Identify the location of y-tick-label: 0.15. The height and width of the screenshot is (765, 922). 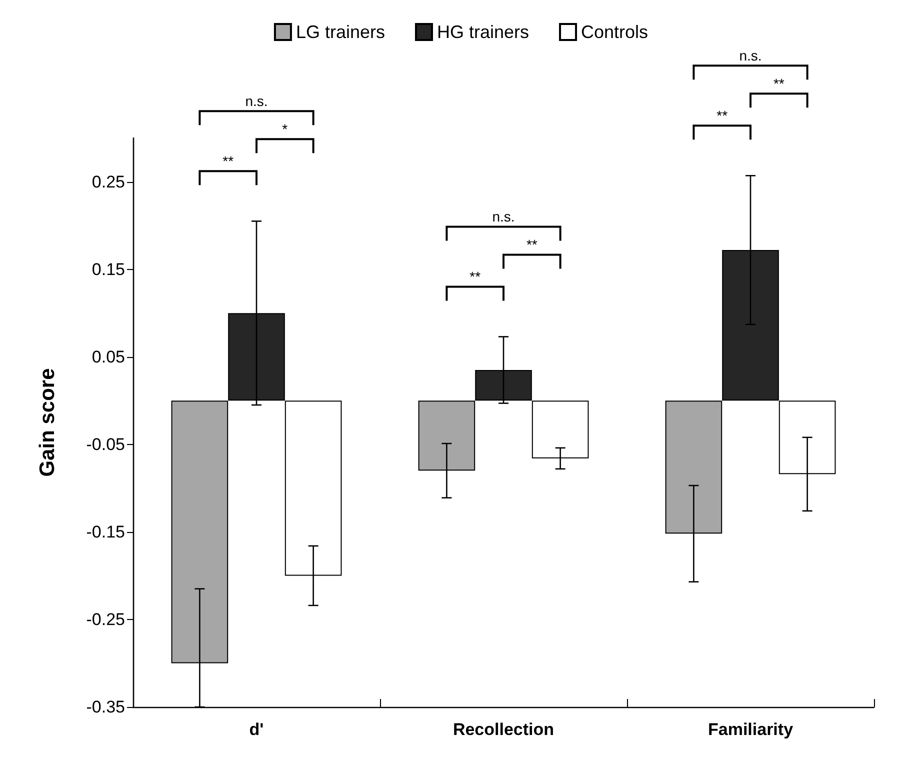
(108, 269).